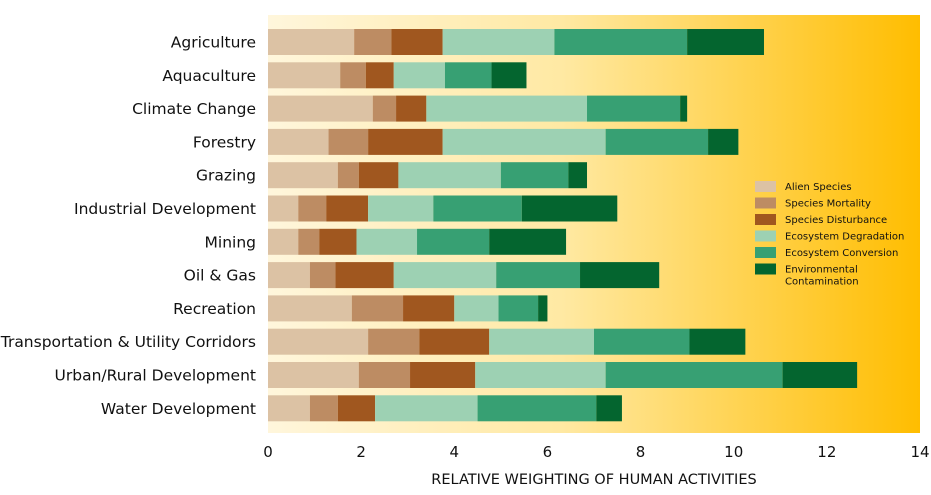  I want to click on legend-label: Environmental Contamination, so click(822, 276).